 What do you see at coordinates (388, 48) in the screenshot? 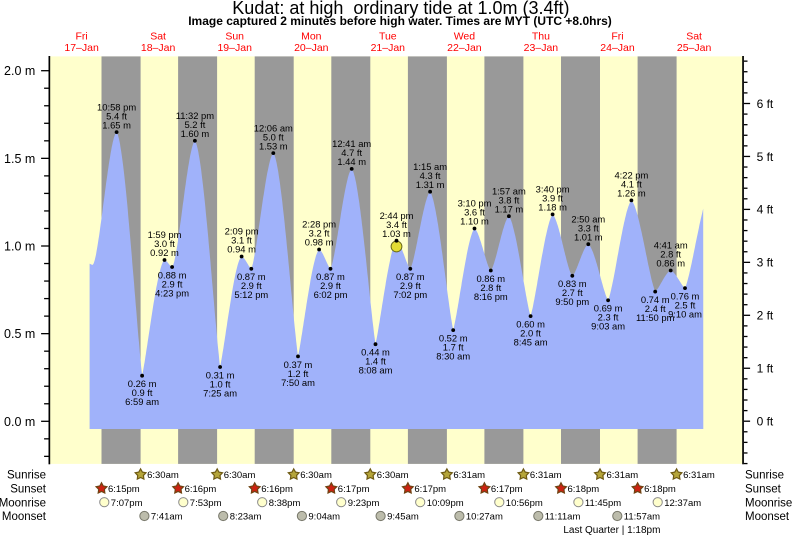
I see `svg-text: 21–Jan` at bounding box center [388, 48].